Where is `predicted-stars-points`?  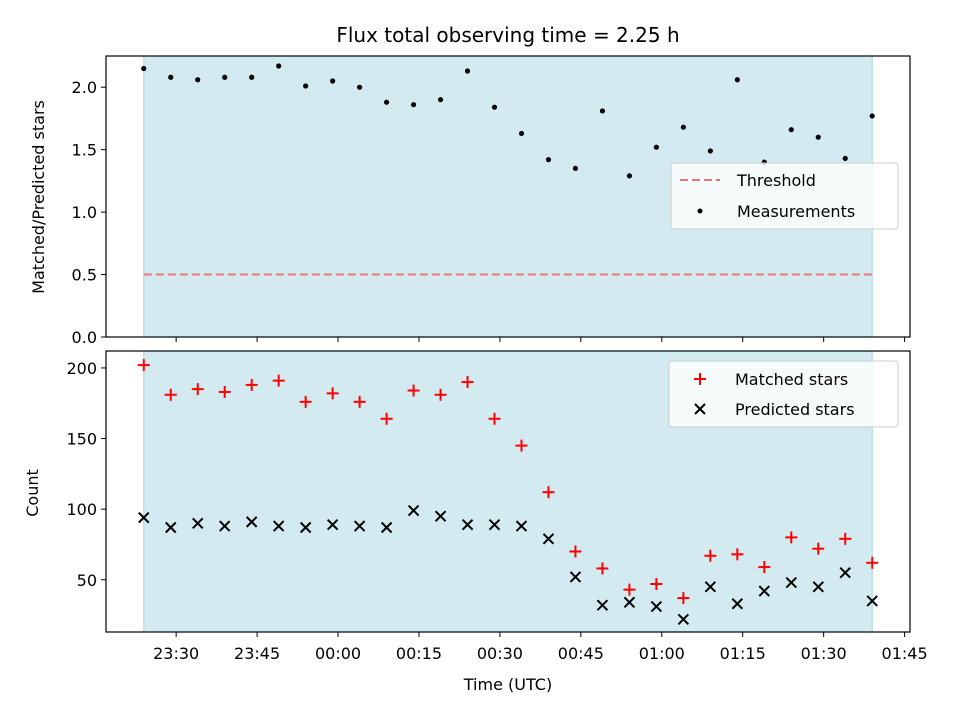 predicted-stars-points is located at coordinates (508, 564).